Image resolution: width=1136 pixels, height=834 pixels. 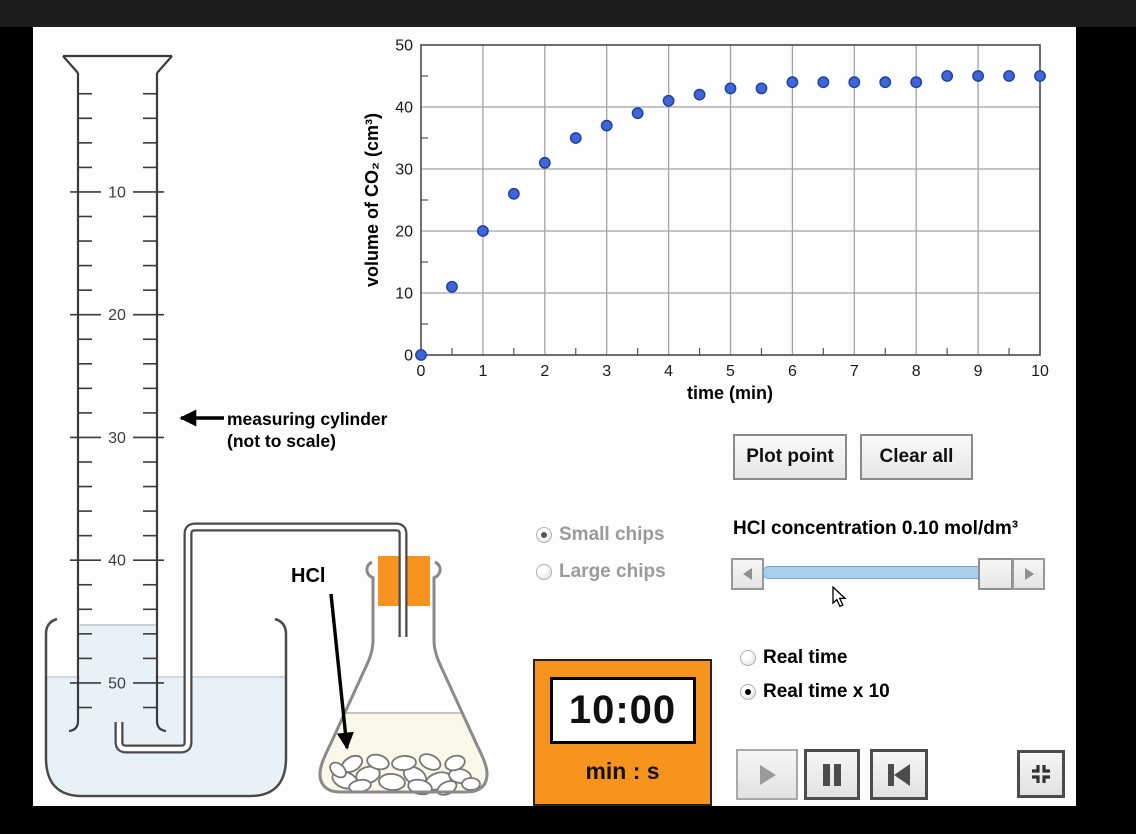 What do you see at coordinates (916, 371) in the screenshot?
I see `svg-text: 8` at bounding box center [916, 371].